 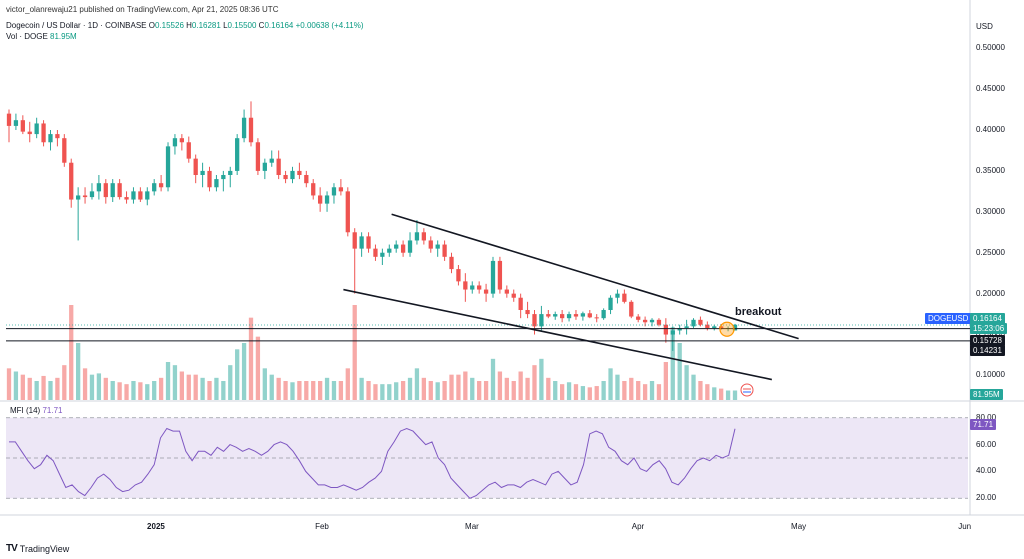 What do you see at coordinates (990, 211) in the screenshot?
I see `price-tick-label: 0.30000` at bounding box center [990, 211].